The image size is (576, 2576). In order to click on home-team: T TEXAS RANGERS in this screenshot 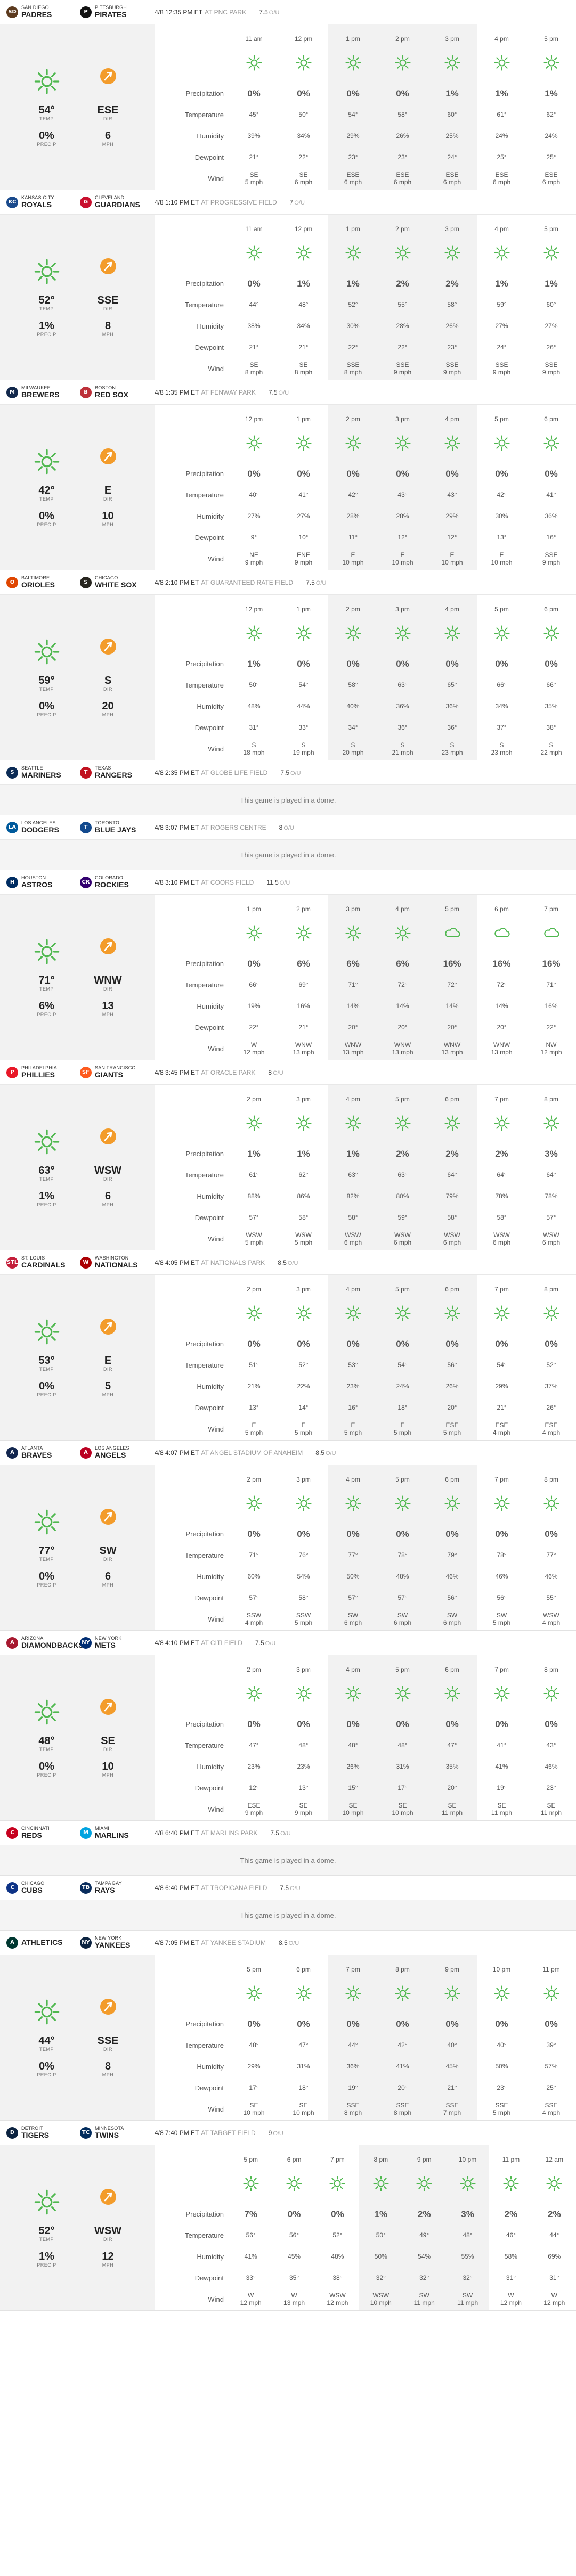, I will do `click(117, 772)`.